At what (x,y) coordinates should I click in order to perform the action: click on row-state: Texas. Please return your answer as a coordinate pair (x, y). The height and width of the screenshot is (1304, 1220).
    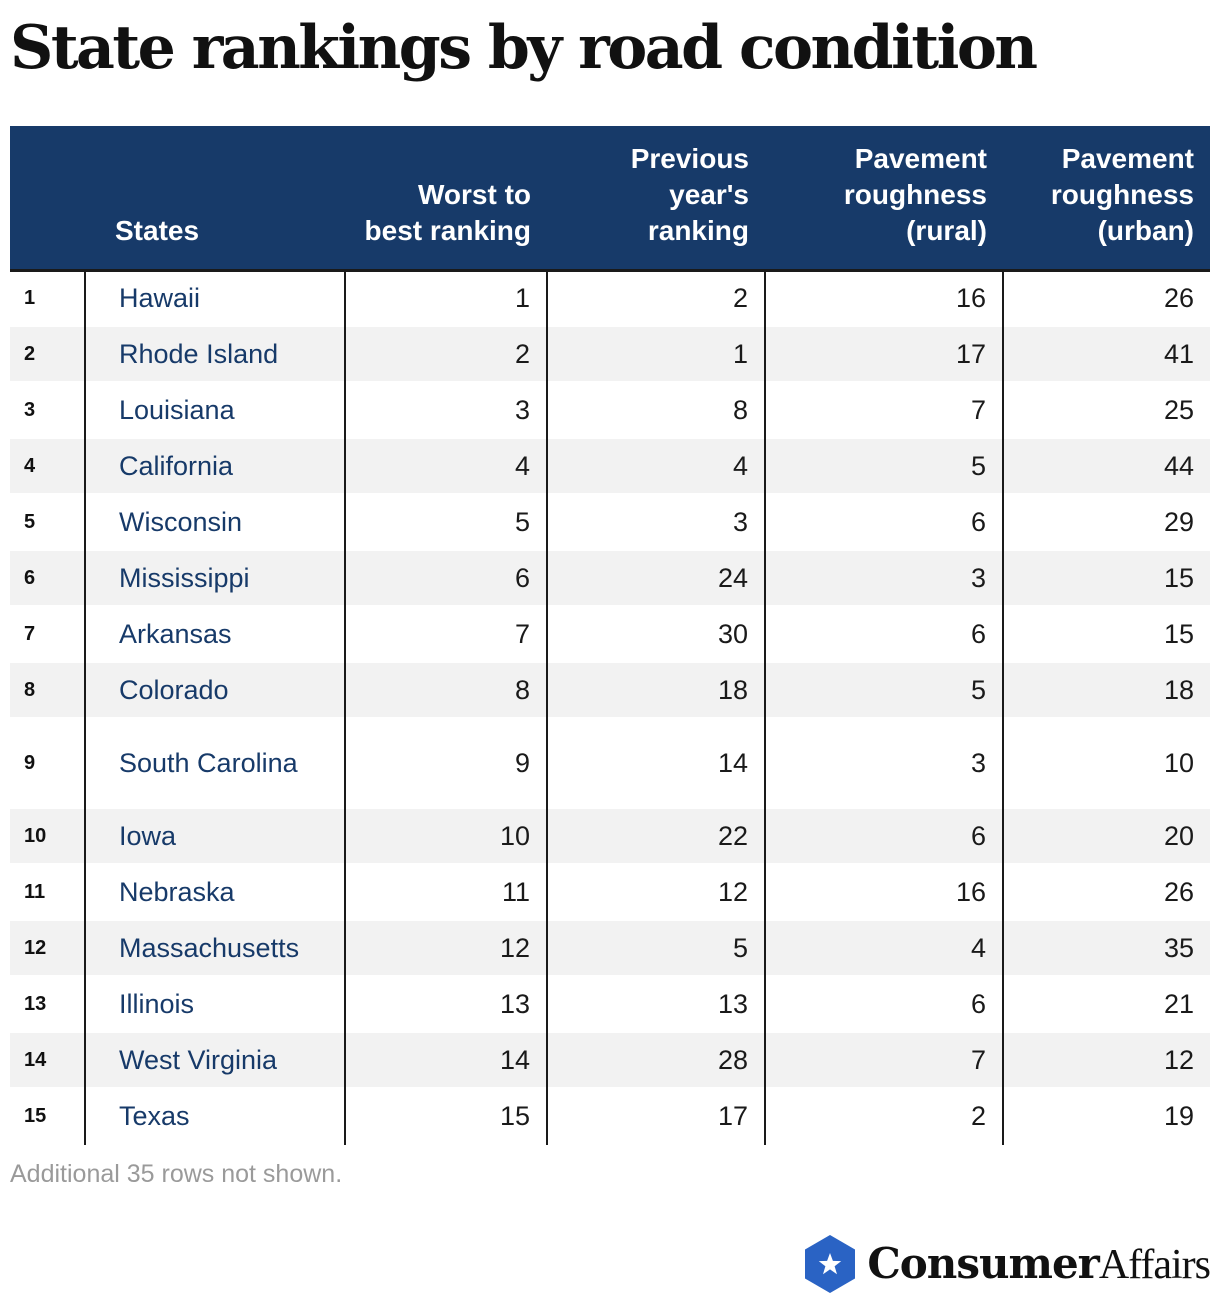
    Looking at the image, I should click on (214, 1116).